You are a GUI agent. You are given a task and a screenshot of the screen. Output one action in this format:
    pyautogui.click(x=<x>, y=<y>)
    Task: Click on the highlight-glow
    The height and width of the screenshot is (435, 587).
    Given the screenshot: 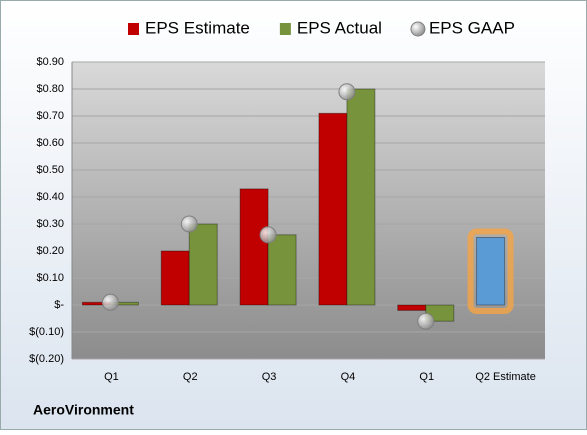 What is the action you would take?
    pyautogui.click(x=490, y=271)
    